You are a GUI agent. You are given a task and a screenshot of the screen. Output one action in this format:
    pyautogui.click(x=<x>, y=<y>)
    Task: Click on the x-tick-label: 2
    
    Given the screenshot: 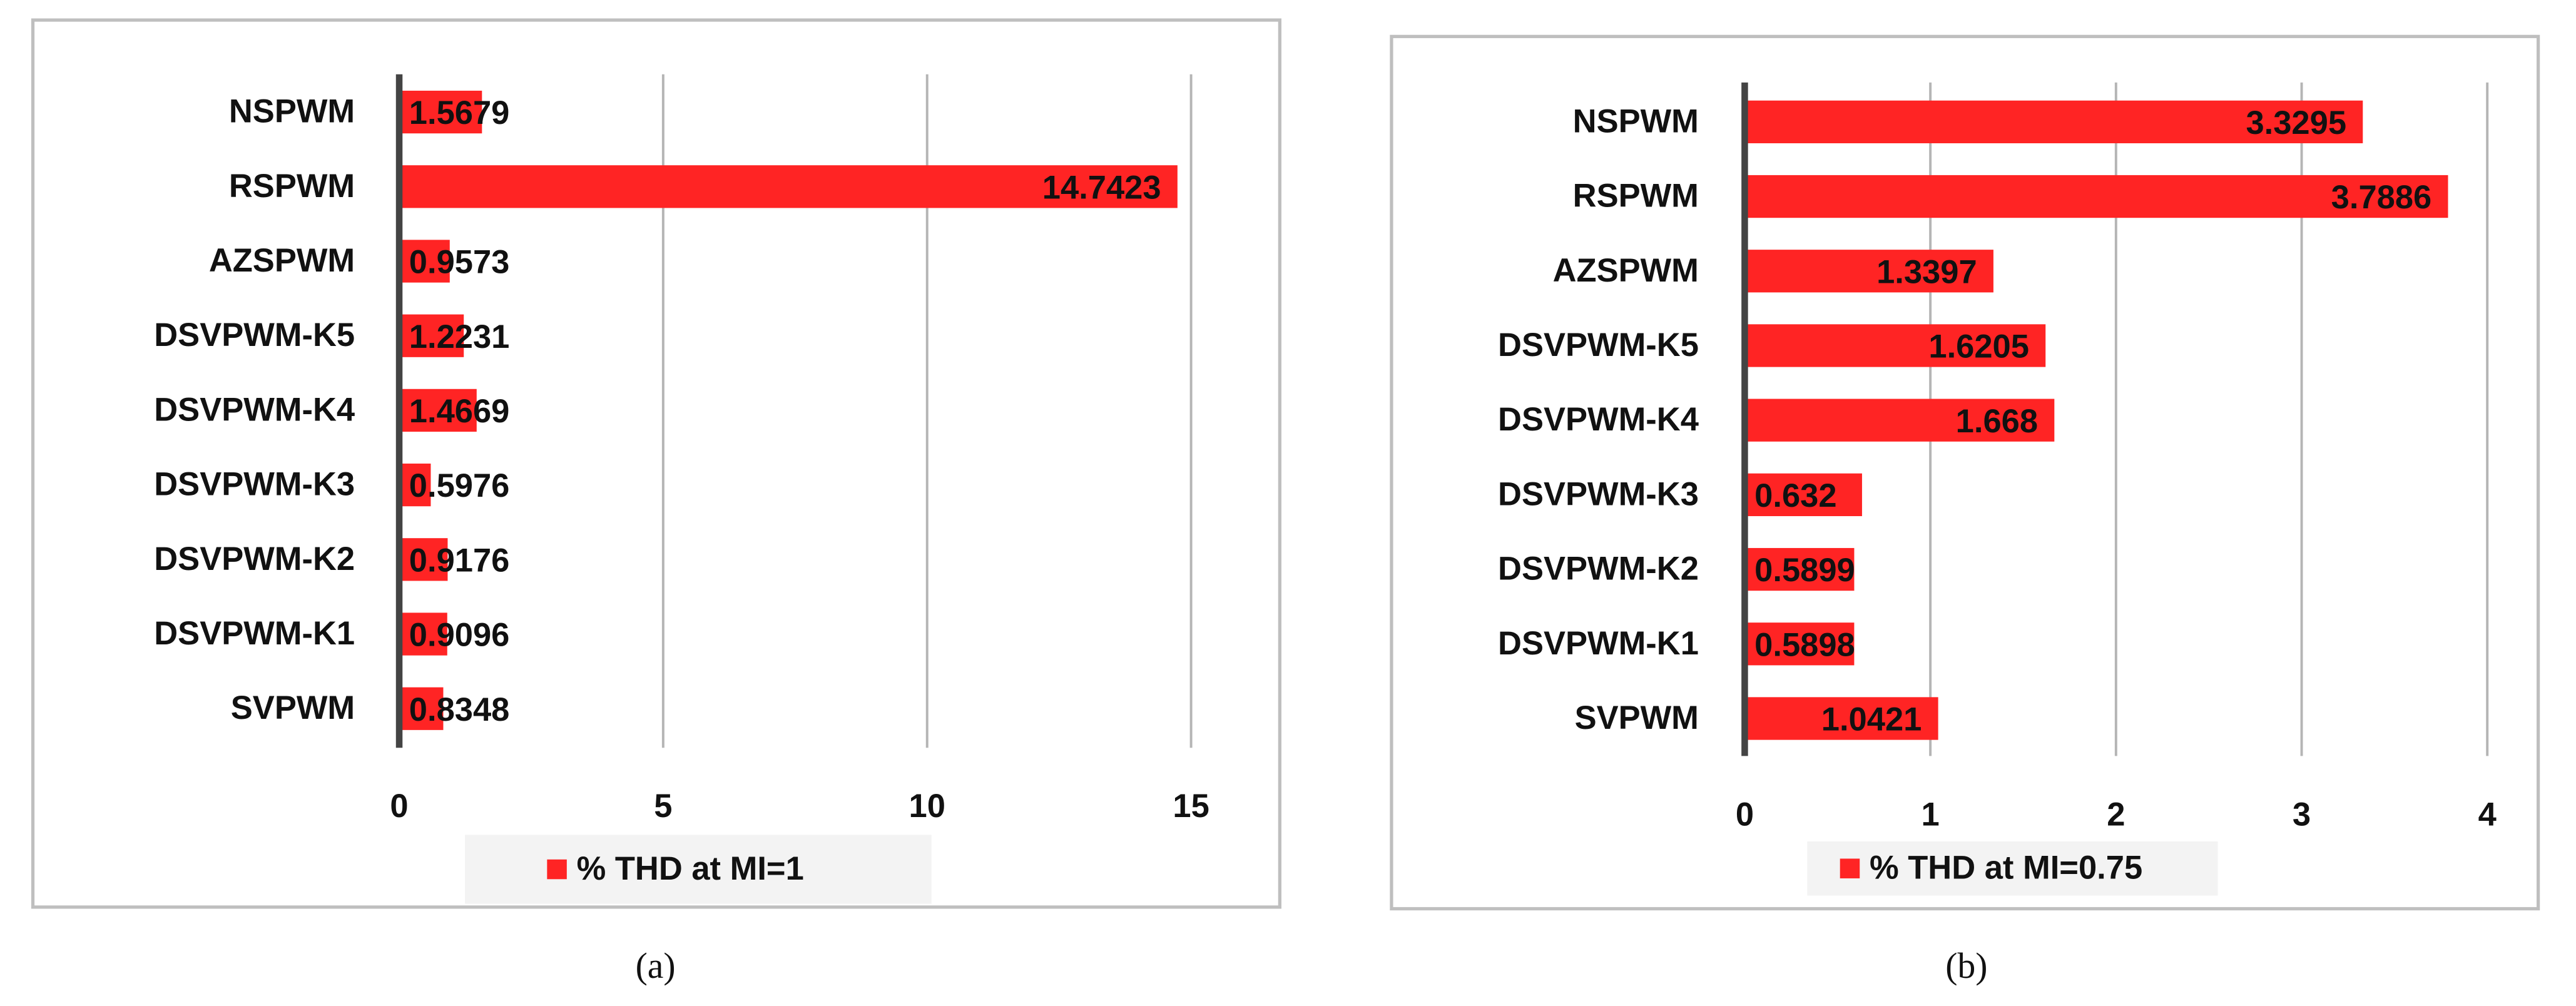 What is the action you would take?
    pyautogui.click(x=2116, y=815)
    